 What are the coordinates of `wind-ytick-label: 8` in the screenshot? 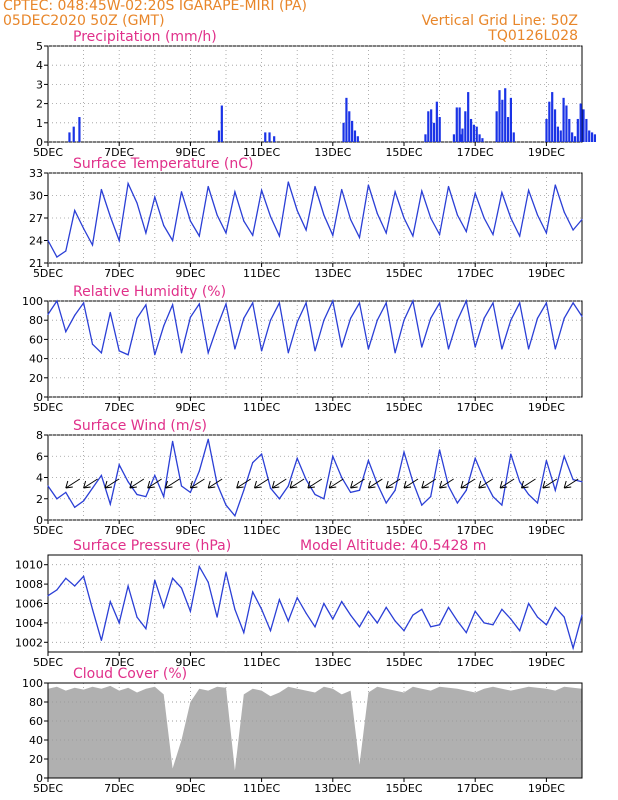 It's located at (39, 435).